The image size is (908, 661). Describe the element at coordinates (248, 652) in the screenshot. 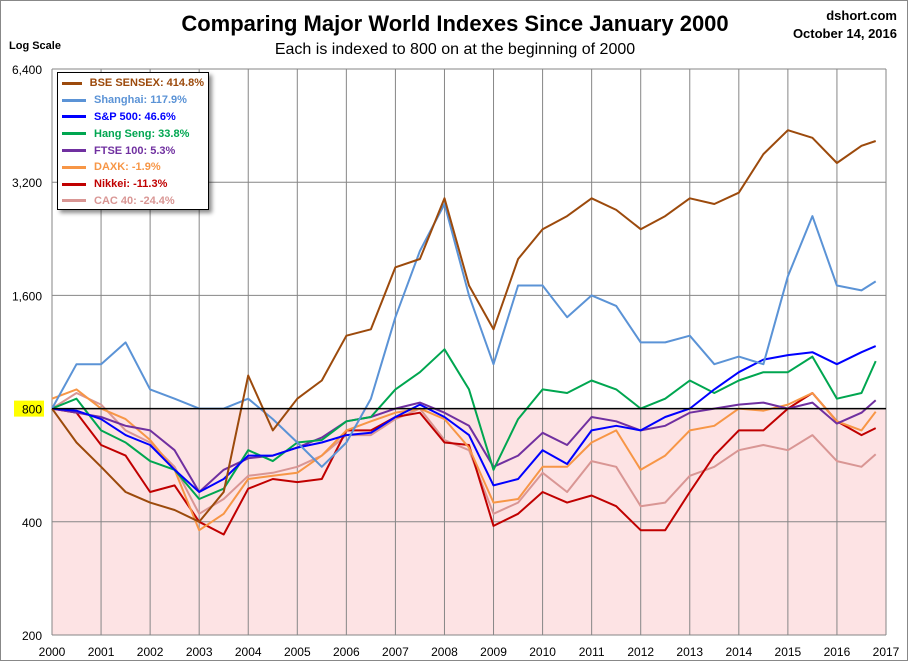

I see `x-tick-label: 2004` at that location.